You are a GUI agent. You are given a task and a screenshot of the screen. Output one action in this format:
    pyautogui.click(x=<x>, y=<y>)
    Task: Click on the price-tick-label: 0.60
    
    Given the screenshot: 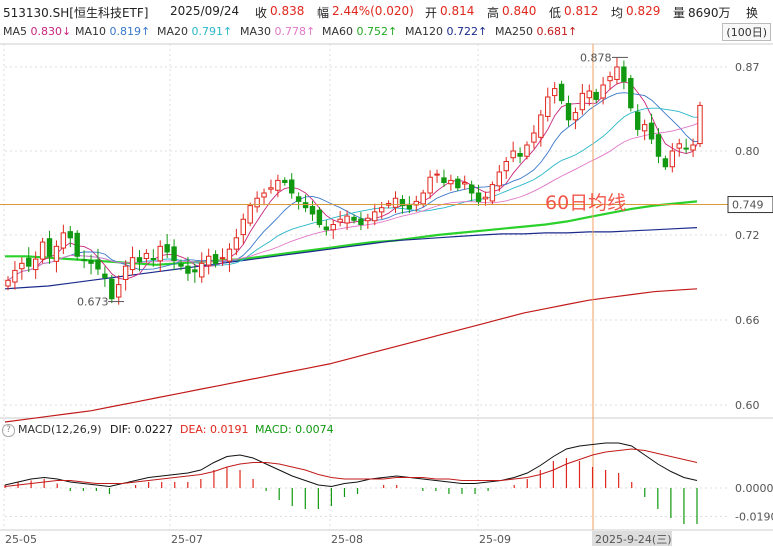 What is the action you would take?
    pyautogui.click(x=747, y=405)
    